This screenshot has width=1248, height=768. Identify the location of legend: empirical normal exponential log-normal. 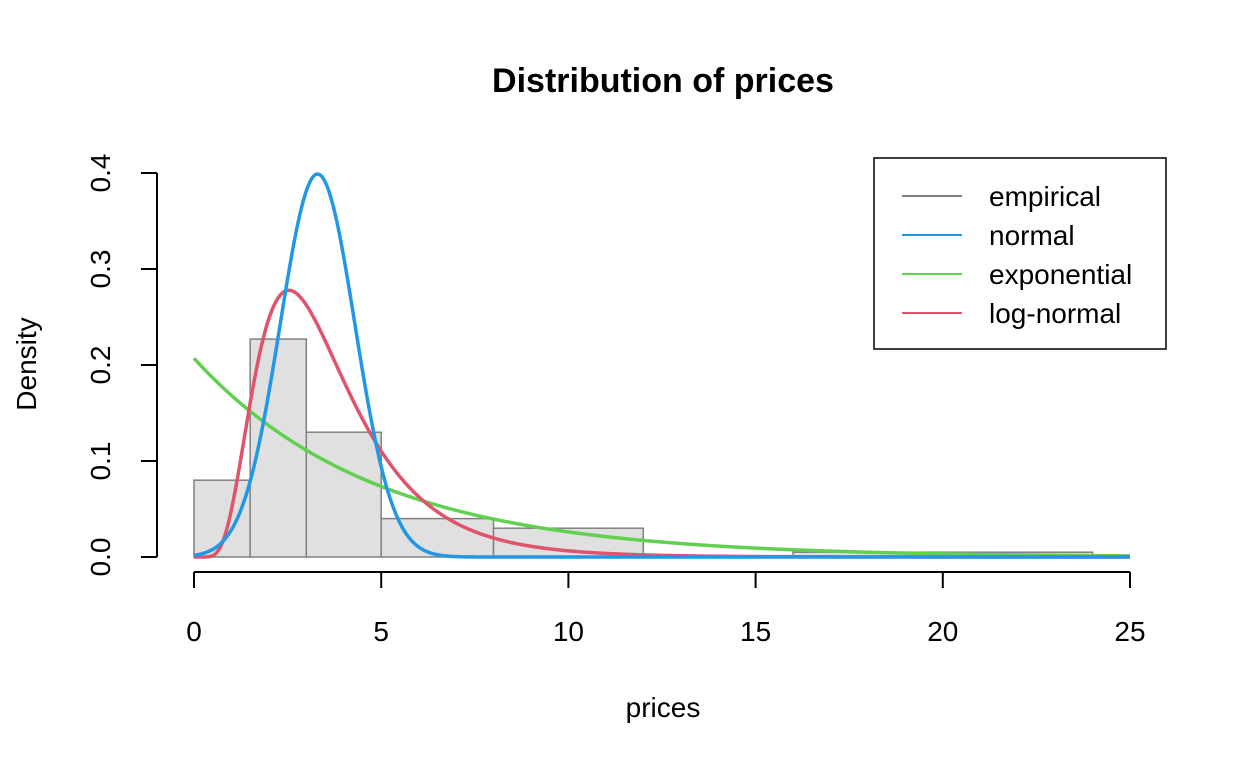
(1020, 253).